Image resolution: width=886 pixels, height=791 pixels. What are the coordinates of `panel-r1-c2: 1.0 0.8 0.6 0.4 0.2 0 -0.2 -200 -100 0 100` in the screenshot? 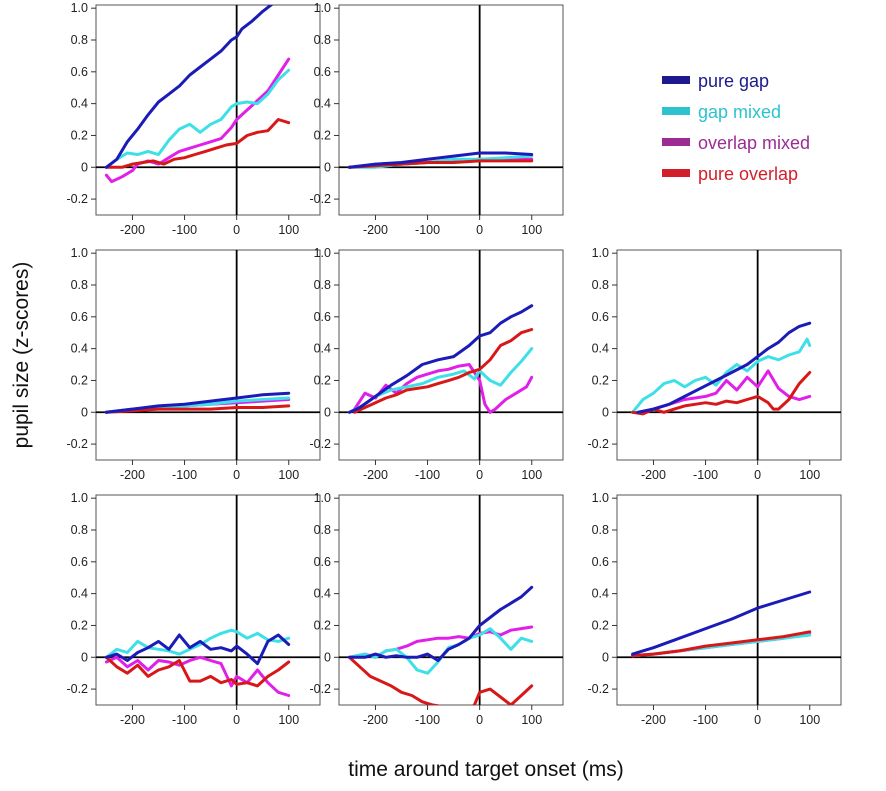 It's located at (714, 364).